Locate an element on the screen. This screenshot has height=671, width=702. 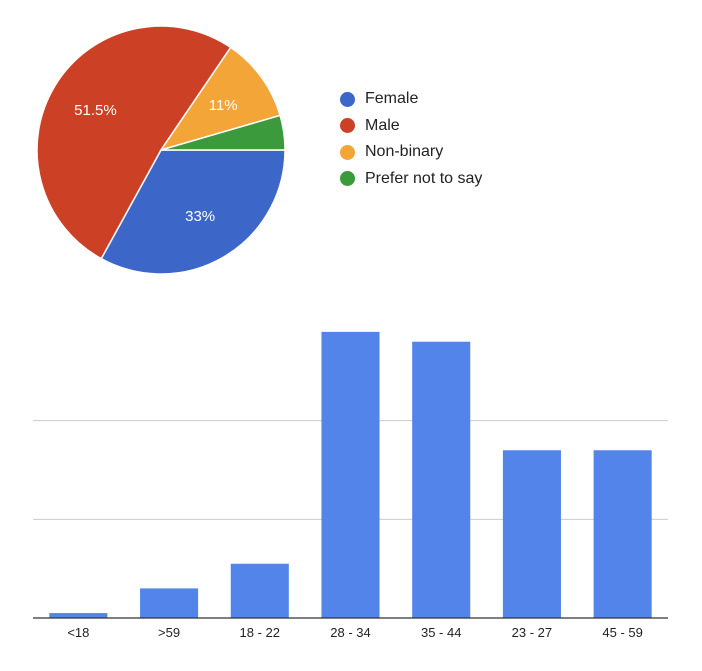
x-tick-label: 35 - 44 is located at coordinates (441, 632).